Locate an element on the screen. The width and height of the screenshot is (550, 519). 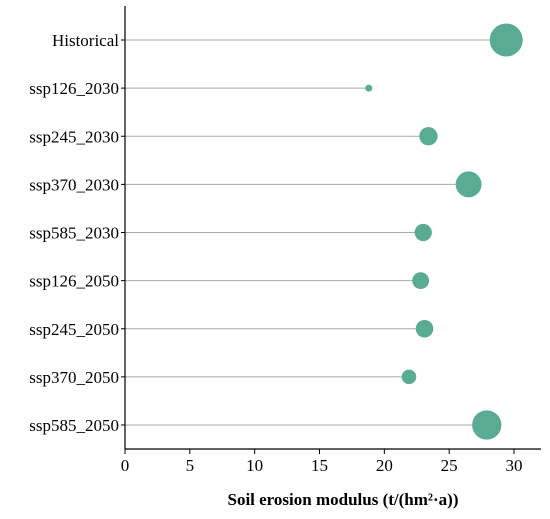
point-ssp126_2050 is located at coordinates (421, 281).